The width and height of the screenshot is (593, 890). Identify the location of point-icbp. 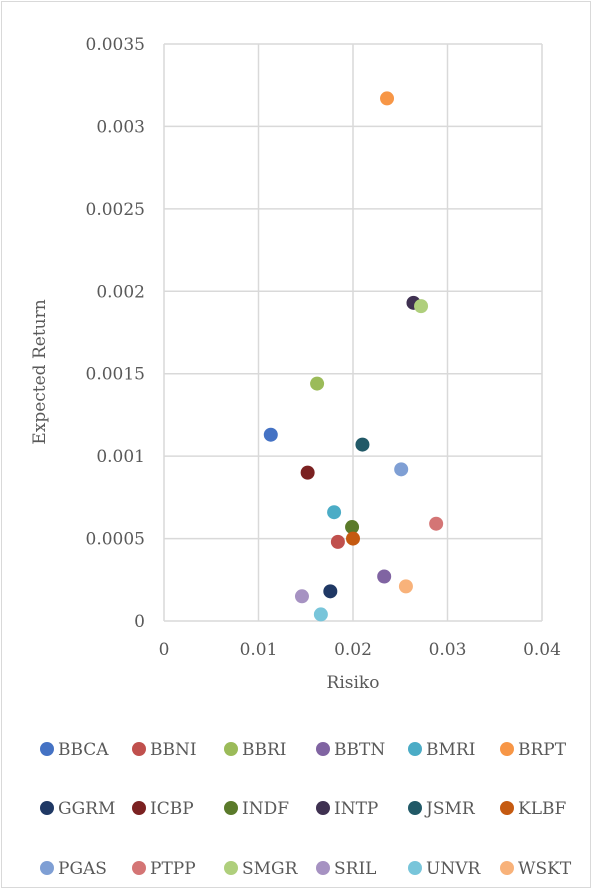
(307, 472).